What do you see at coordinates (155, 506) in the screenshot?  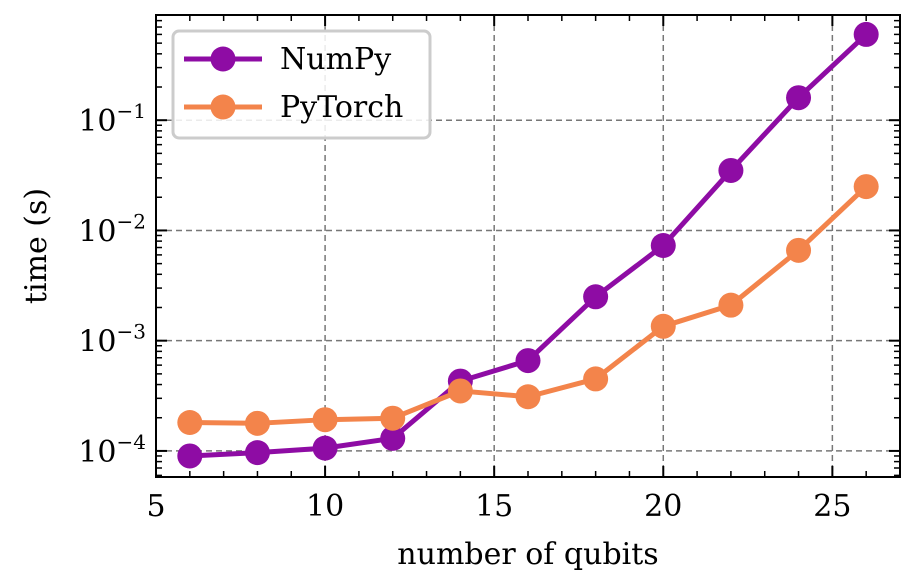 I see `x-tick-label: 5` at bounding box center [155, 506].